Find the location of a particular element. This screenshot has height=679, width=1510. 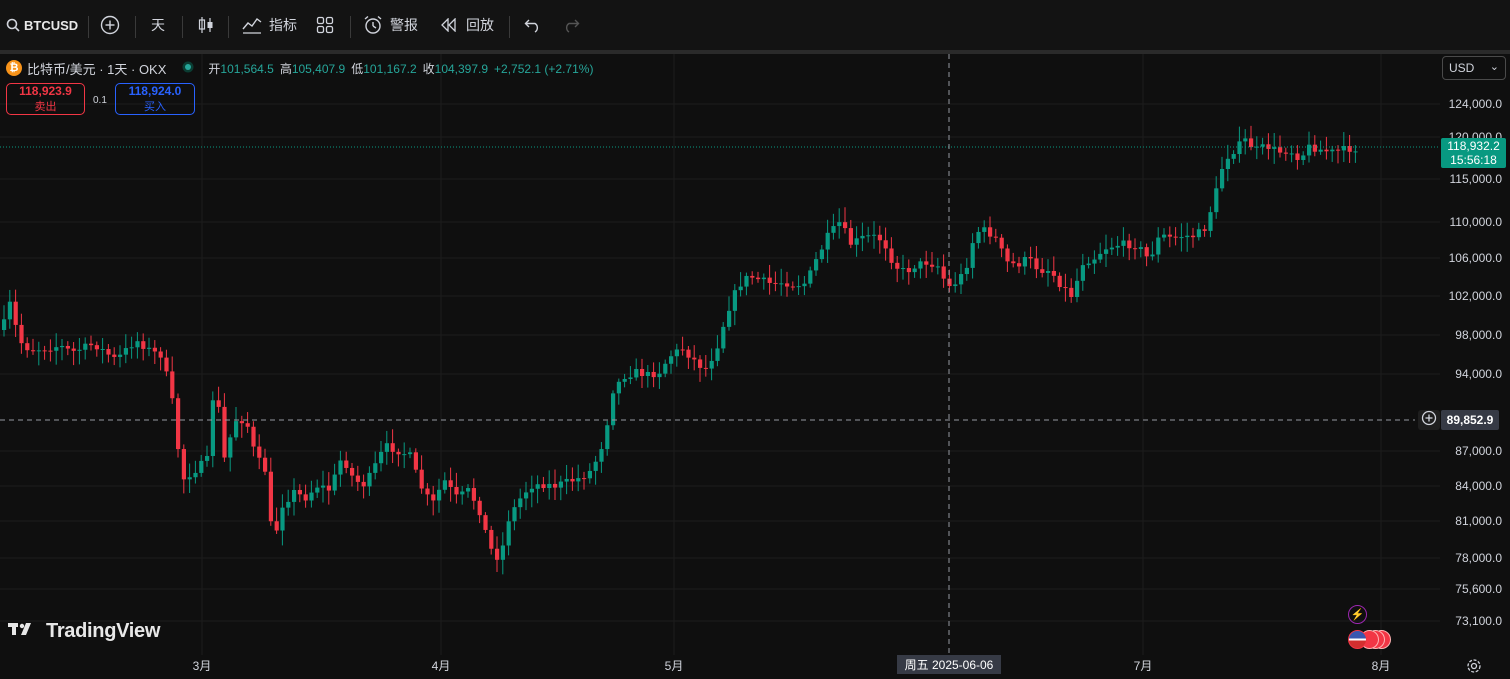

layout-templates-button is located at coordinates (325, 25).